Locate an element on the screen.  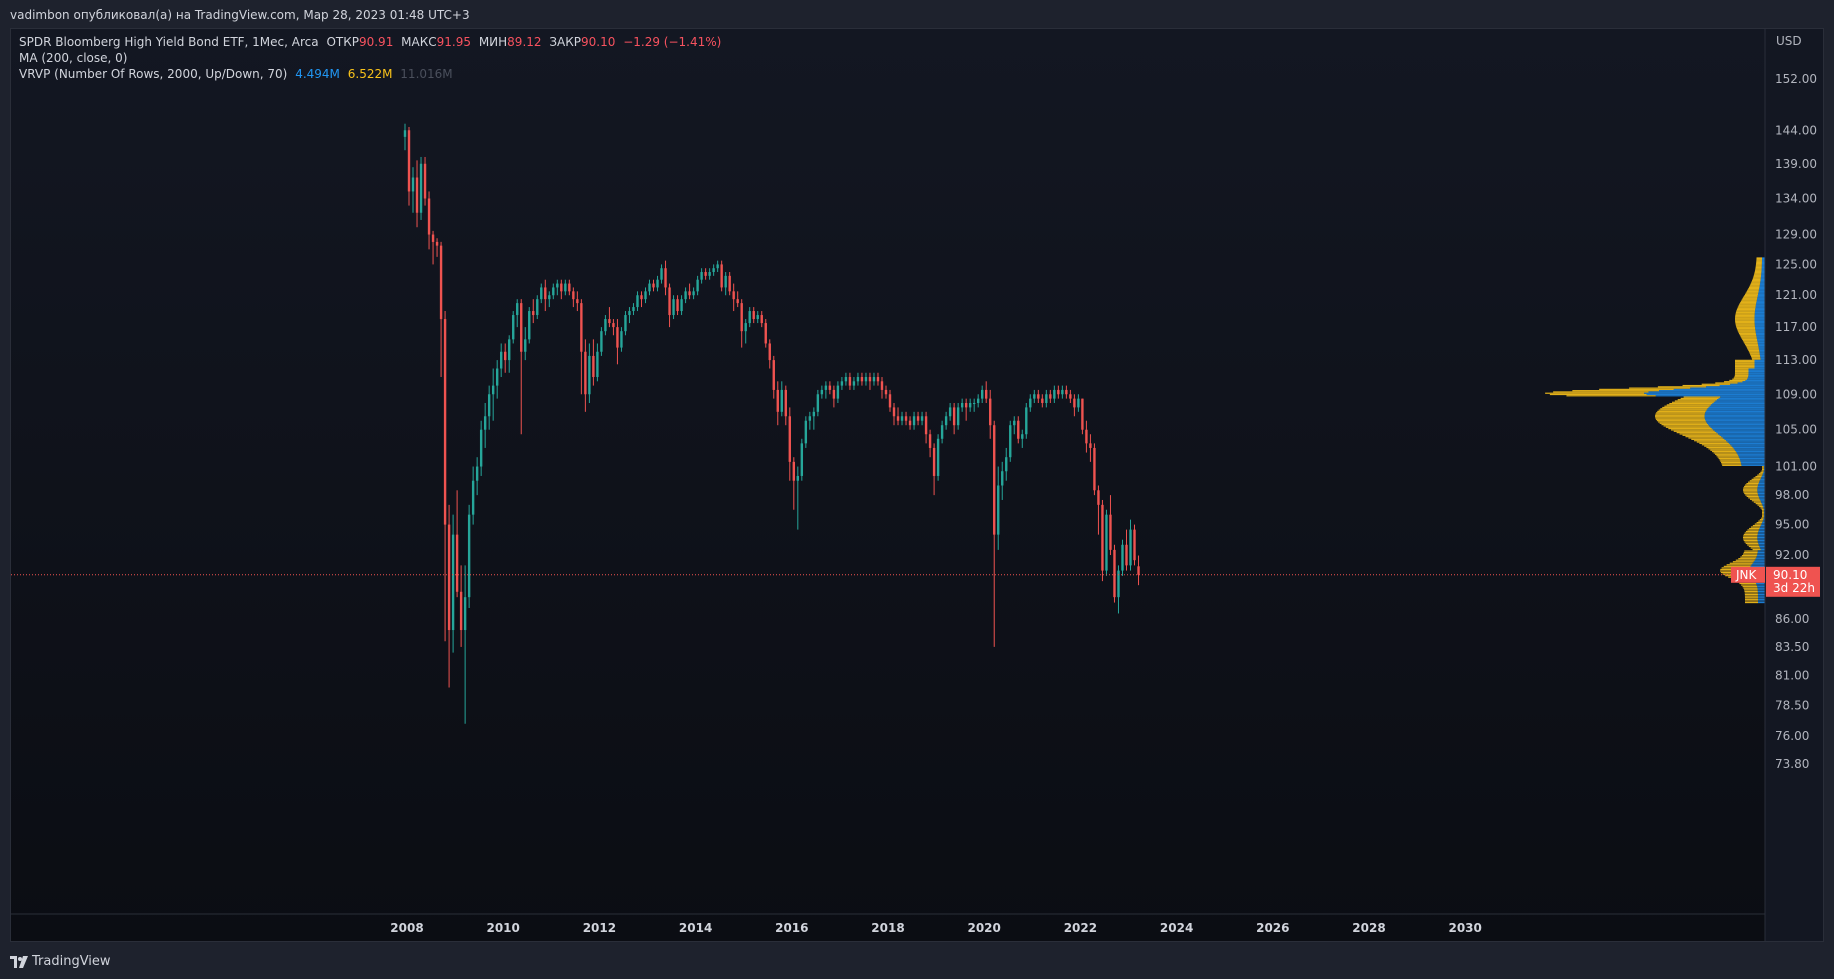
vrvp-indicator-label: VRVP (Number Of Rows, 2000, Up/Down, 70) is located at coordinates (153, 74).